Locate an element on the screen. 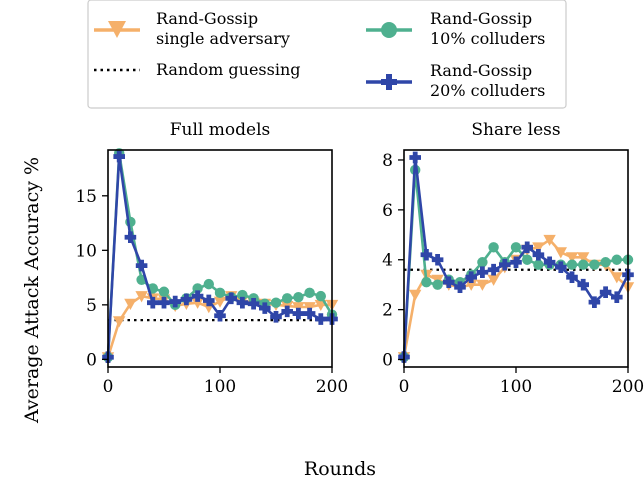 This screenshot has width=644, height=481. x-axis-title: Rounds is located at coordinates (340, 469).